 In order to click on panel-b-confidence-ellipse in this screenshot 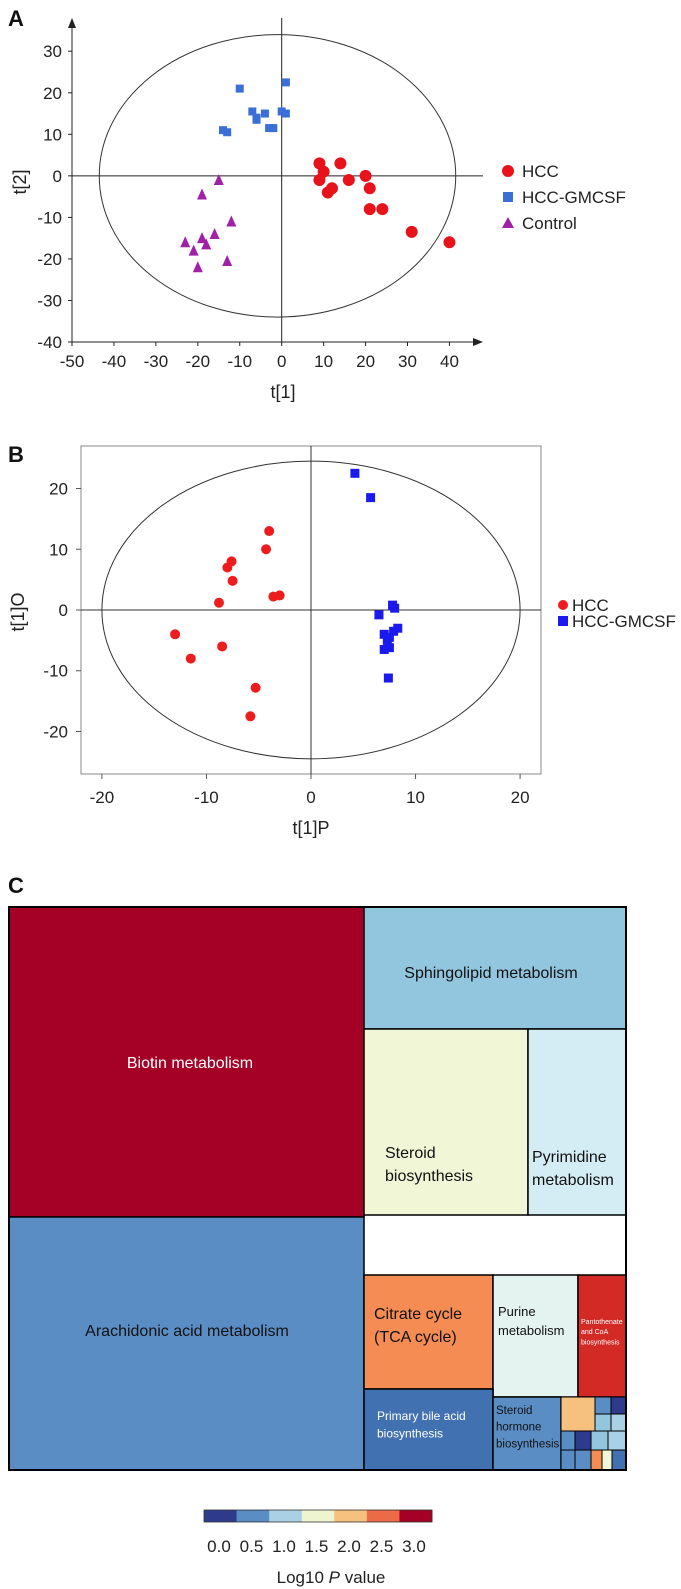, I will do `click(311, 610)`.